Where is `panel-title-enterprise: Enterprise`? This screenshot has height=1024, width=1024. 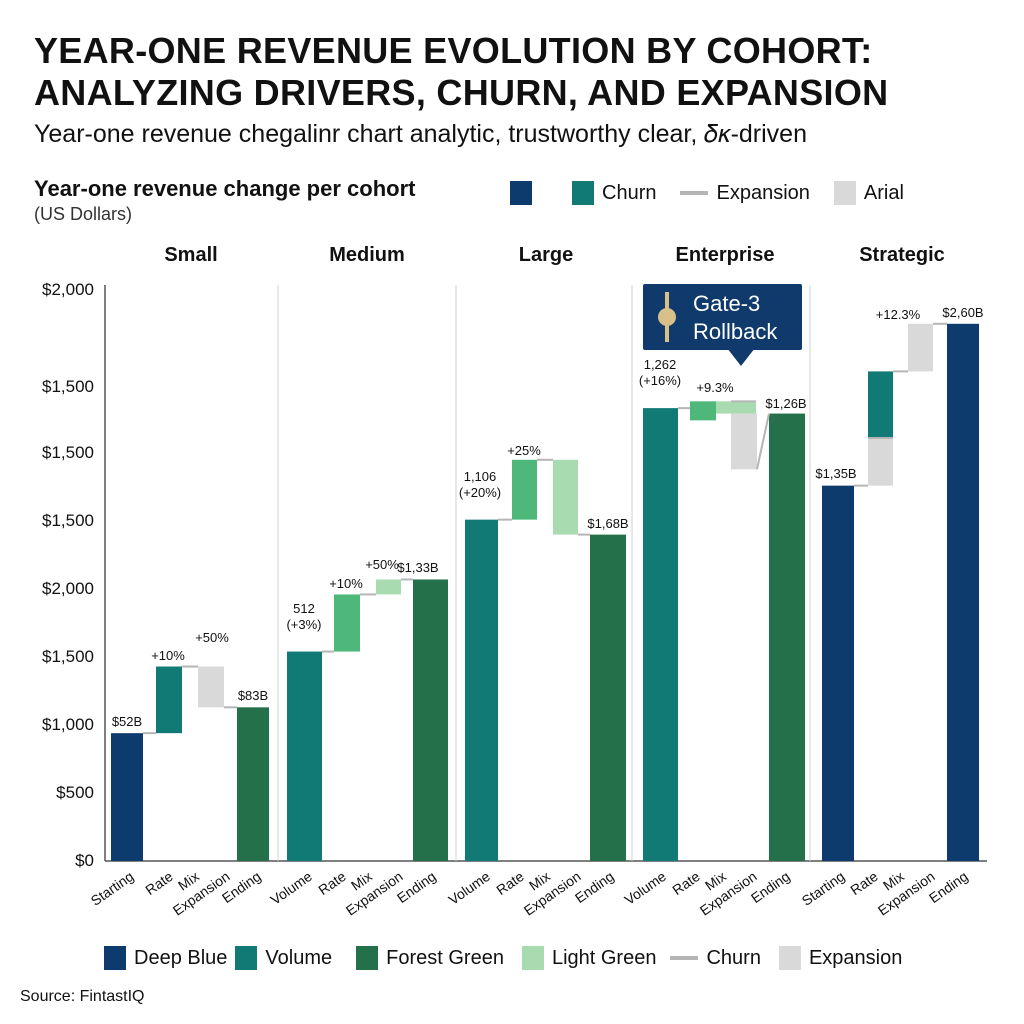
panel-title-enterprise: Enterprise is located at coordinates (725, 255).